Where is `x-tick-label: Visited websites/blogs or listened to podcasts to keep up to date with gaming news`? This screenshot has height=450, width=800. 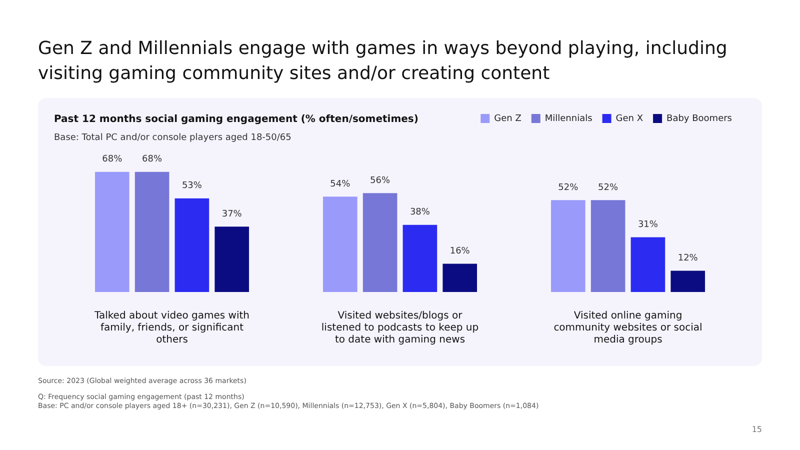 x-tick-label: Visited websites/blogs or listened to podcasts to keep up to date with gaming news is located at coordinates (400, 328).